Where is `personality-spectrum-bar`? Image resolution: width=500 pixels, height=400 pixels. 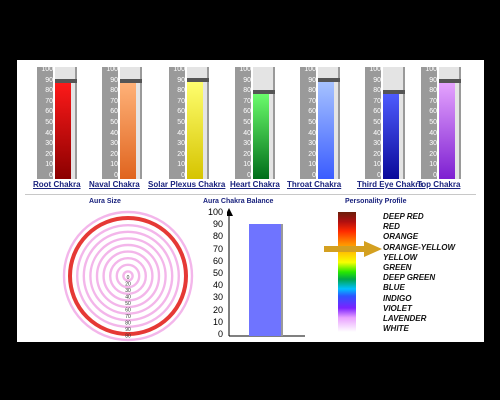 personality-spectrum-bar is located at coordinates (347, 272).